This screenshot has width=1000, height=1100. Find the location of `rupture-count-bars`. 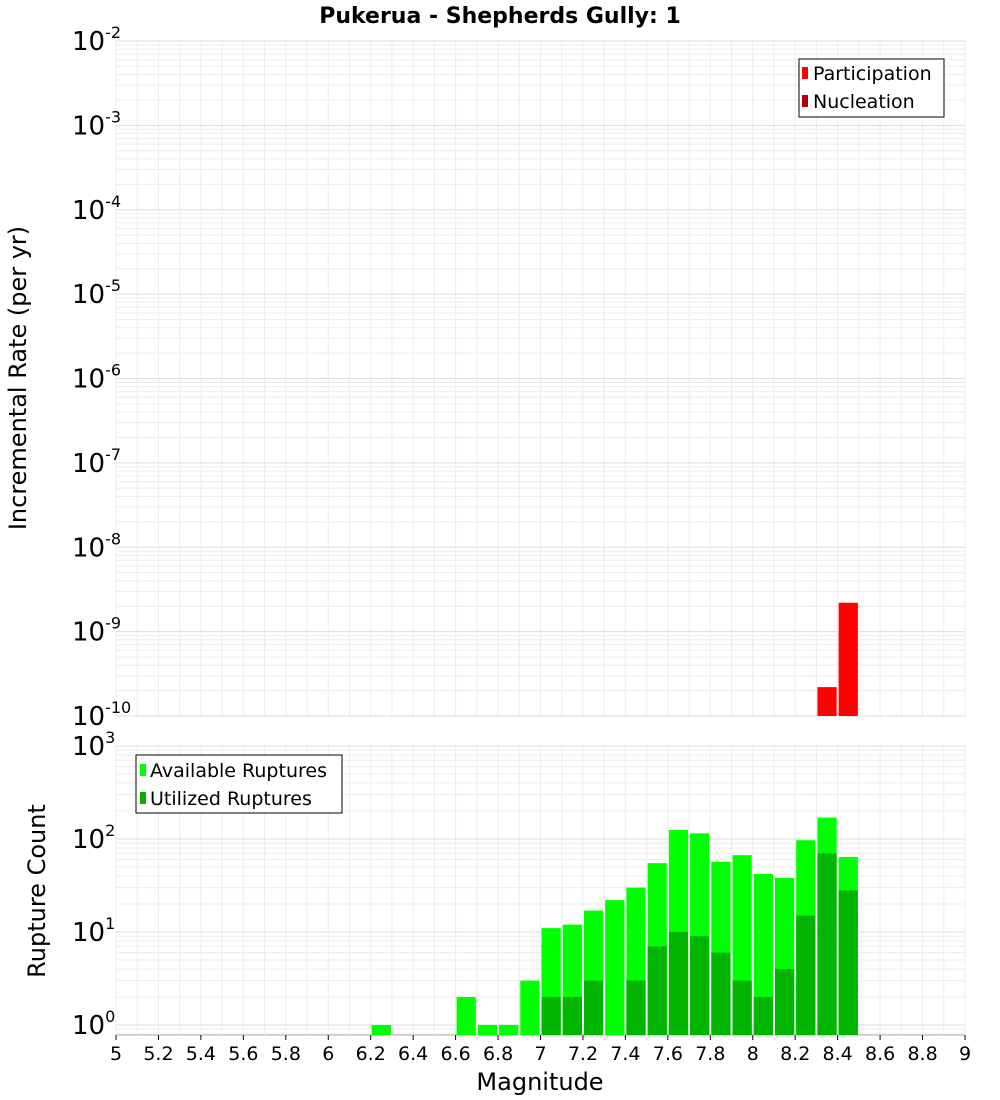

rupture-count-bars is located at coordinates (614, 926).